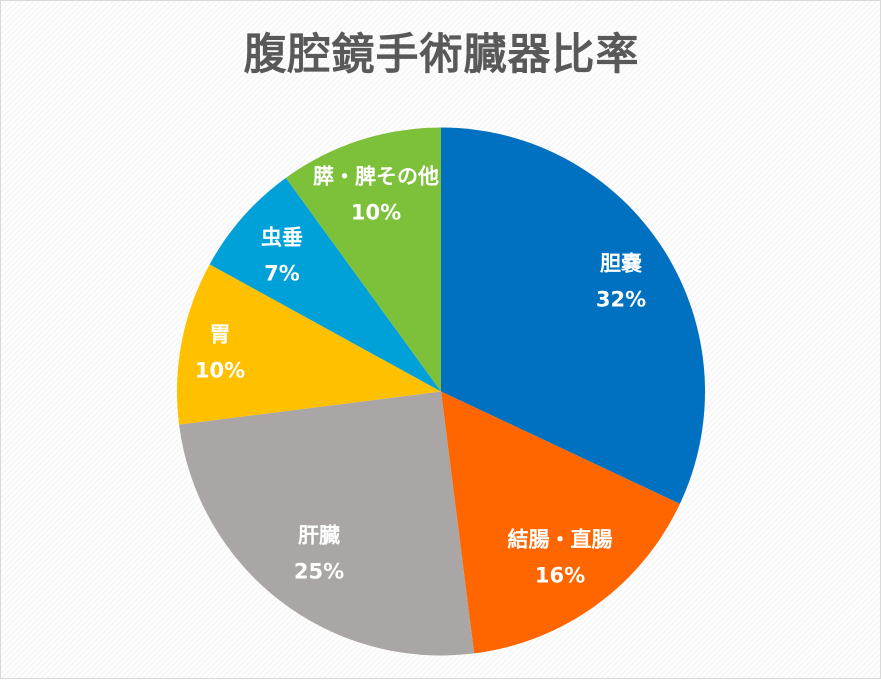 The image size is (881, 680). Describe the element at coordinates (363, 259) in the screenshot. I see `slice-pancreas-spleen-other` at that location.